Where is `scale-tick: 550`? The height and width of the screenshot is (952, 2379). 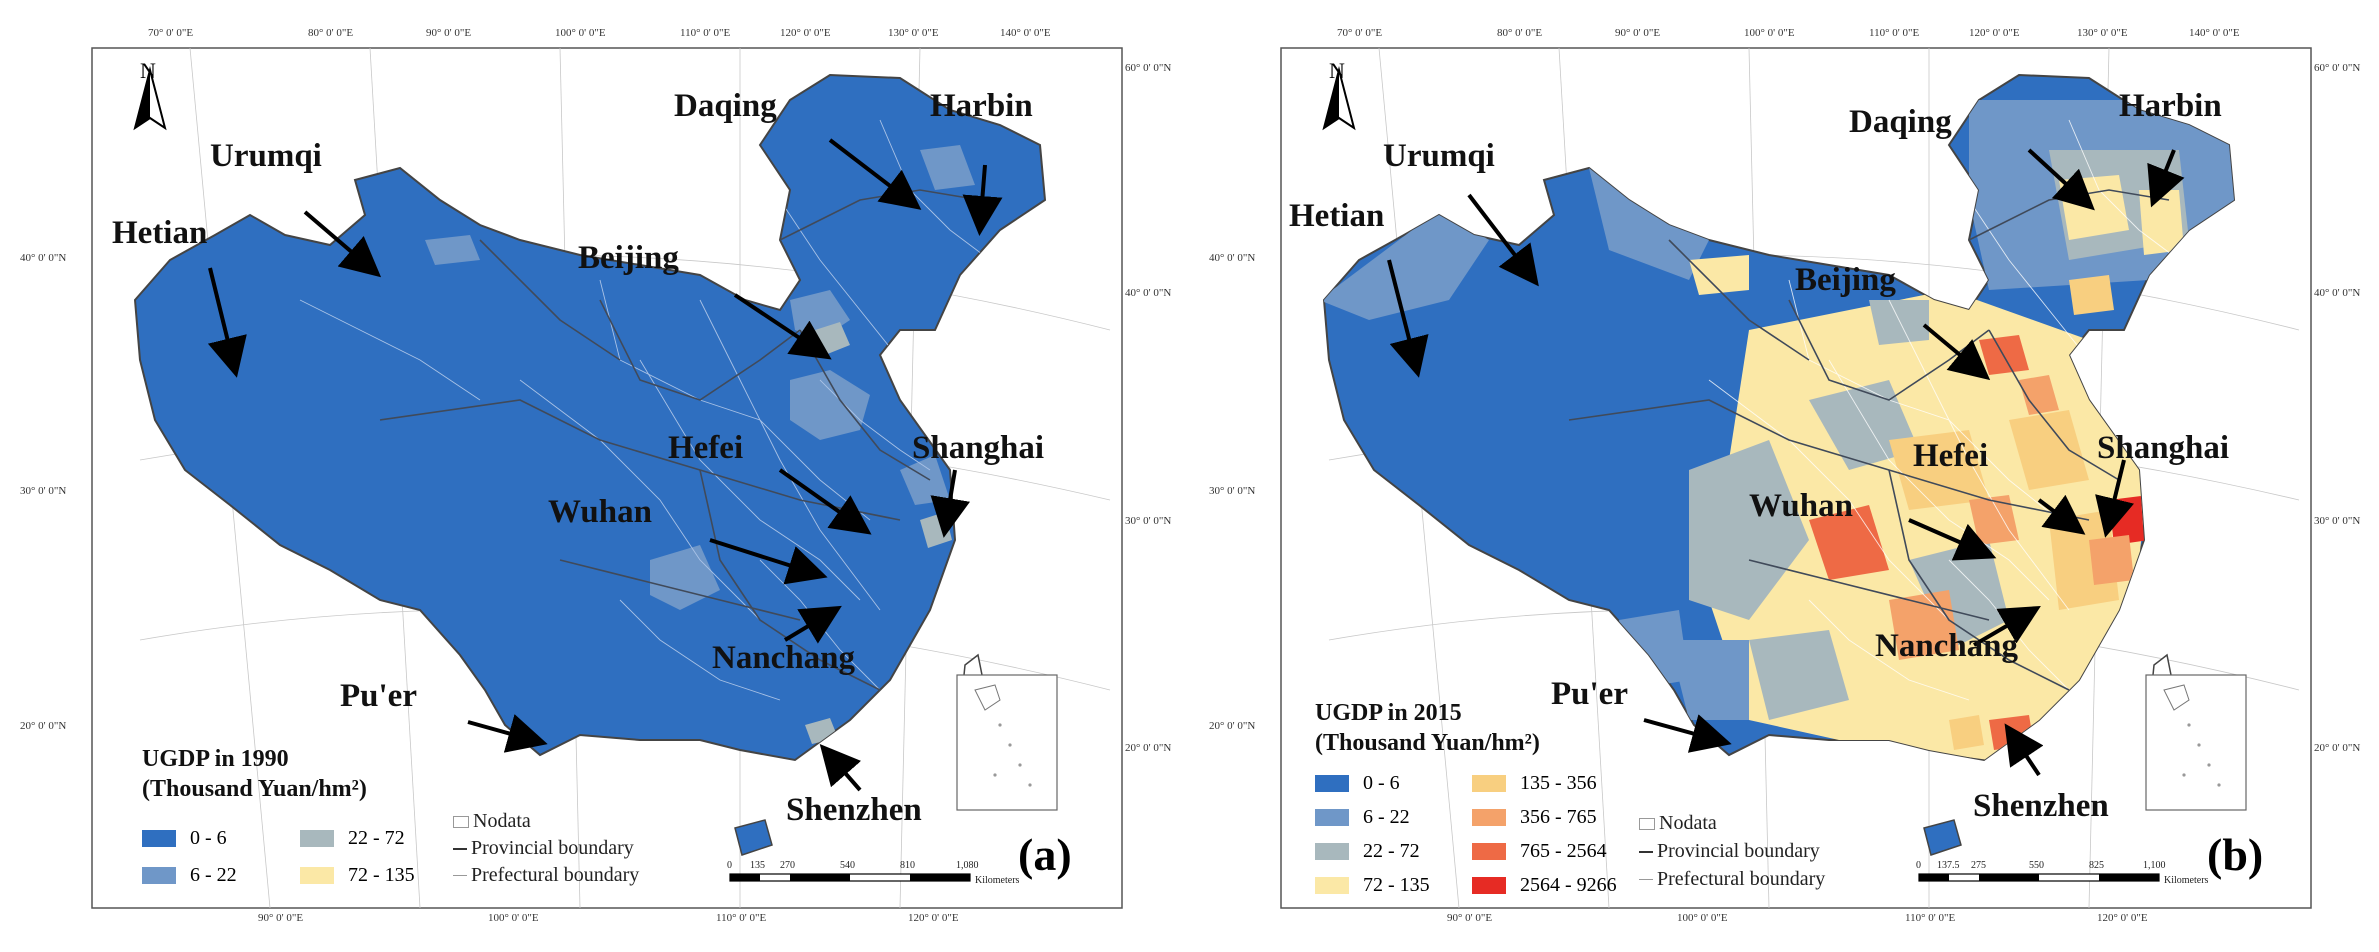 scale-tick: 550 is located at coordinates (2036, 865).